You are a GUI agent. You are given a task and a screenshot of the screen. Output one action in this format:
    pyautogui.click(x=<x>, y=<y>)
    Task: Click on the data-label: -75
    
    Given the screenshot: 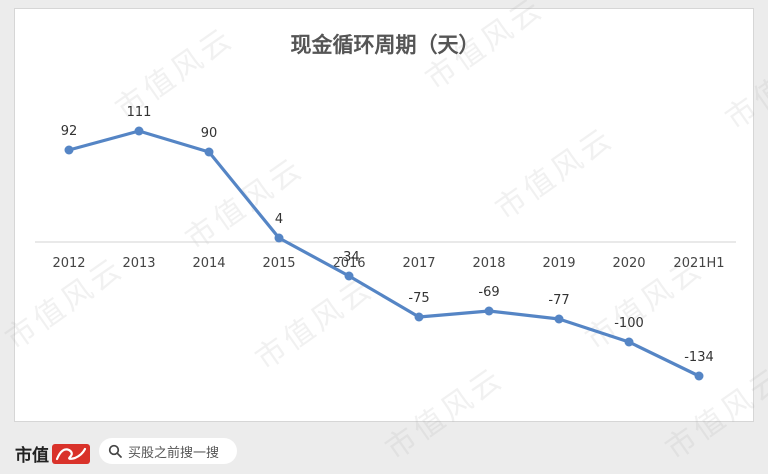 What is the action you would take?
    pyautogui.click(x=418, y=298)
    